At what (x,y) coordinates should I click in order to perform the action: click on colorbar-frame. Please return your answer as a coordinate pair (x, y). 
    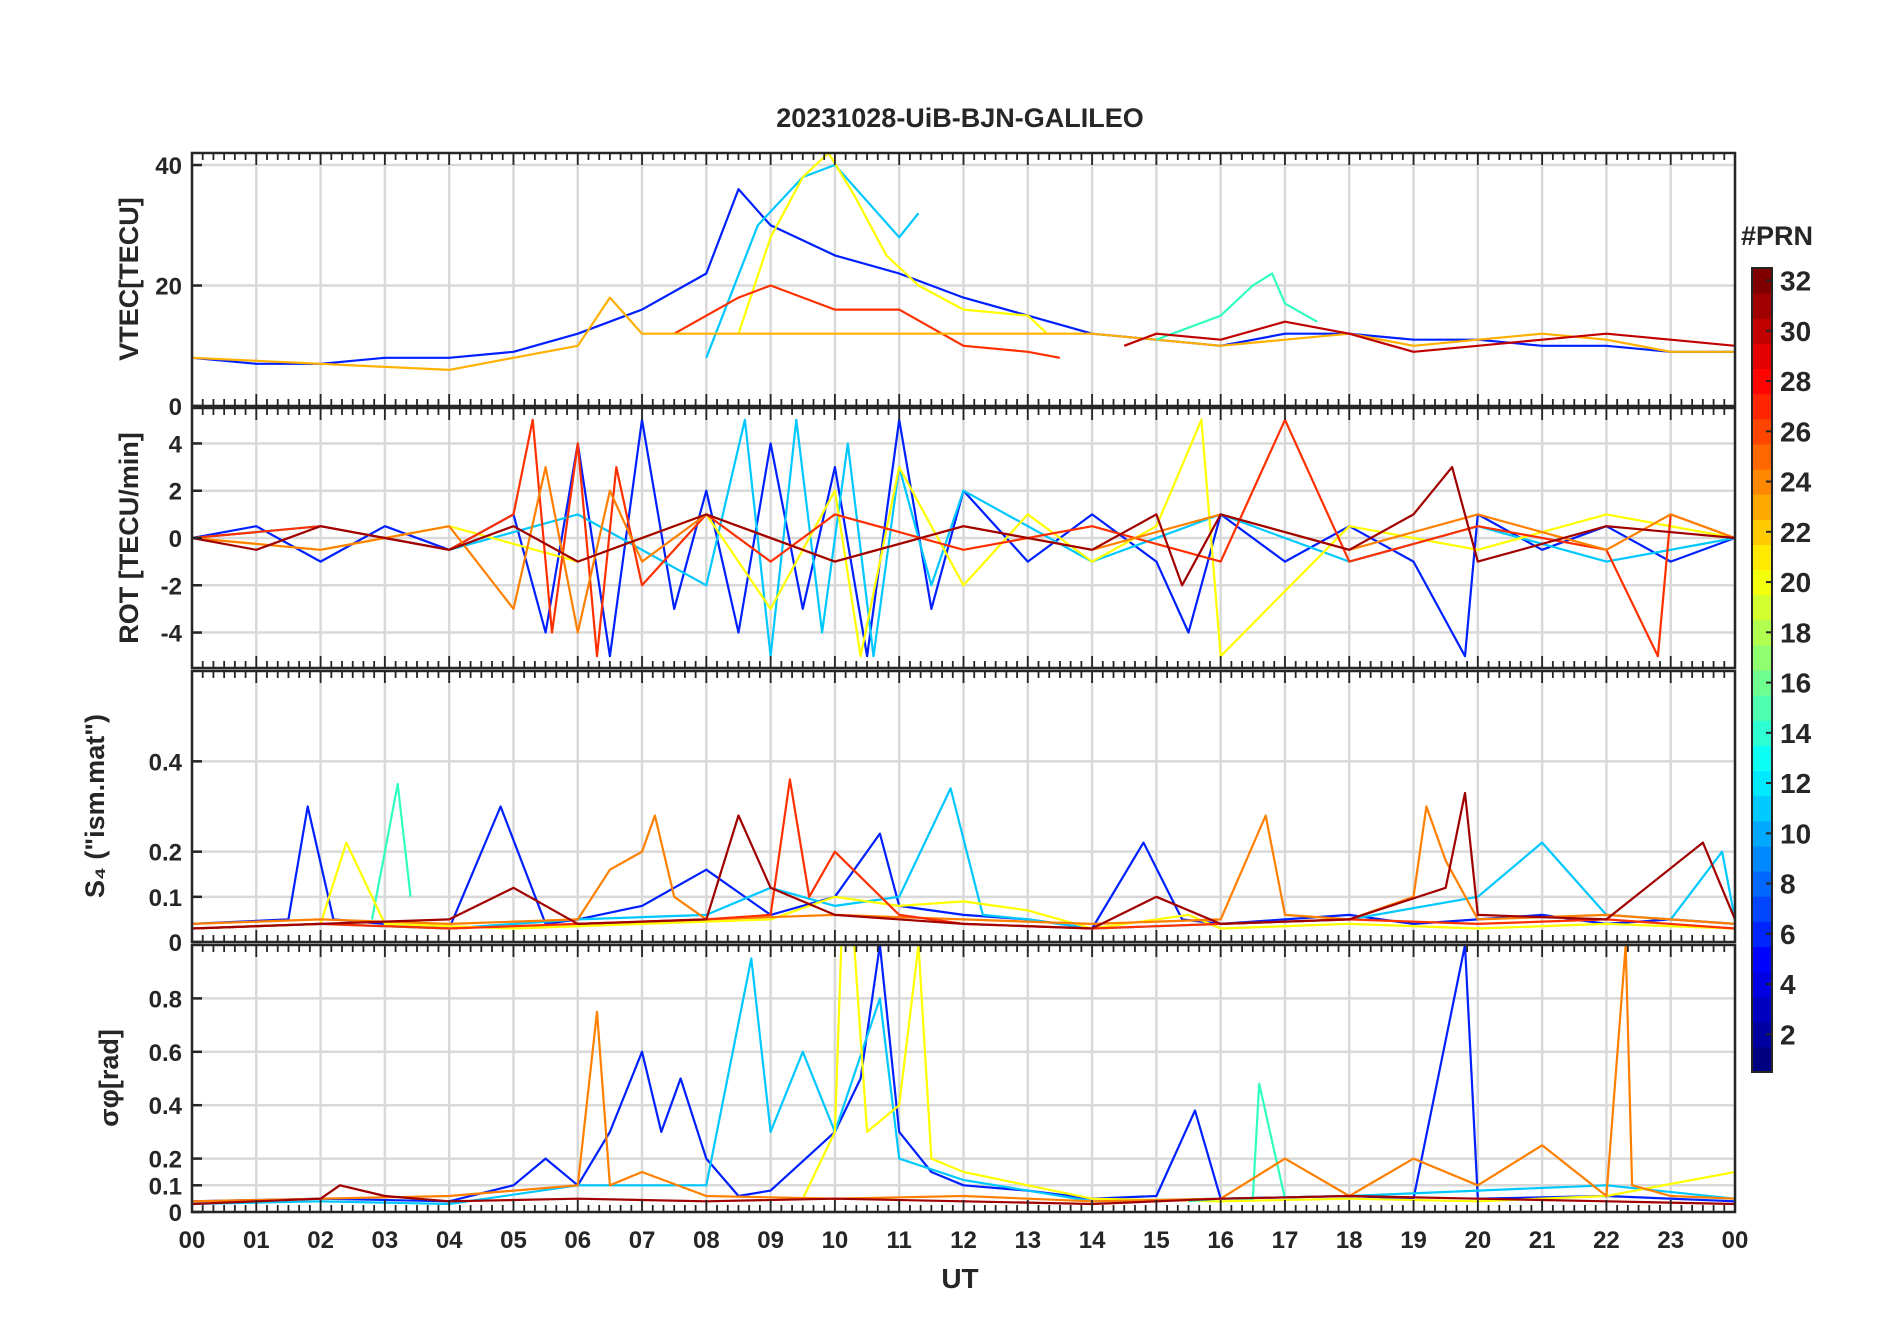
    Looking at the image, I should click on (1762, 670).